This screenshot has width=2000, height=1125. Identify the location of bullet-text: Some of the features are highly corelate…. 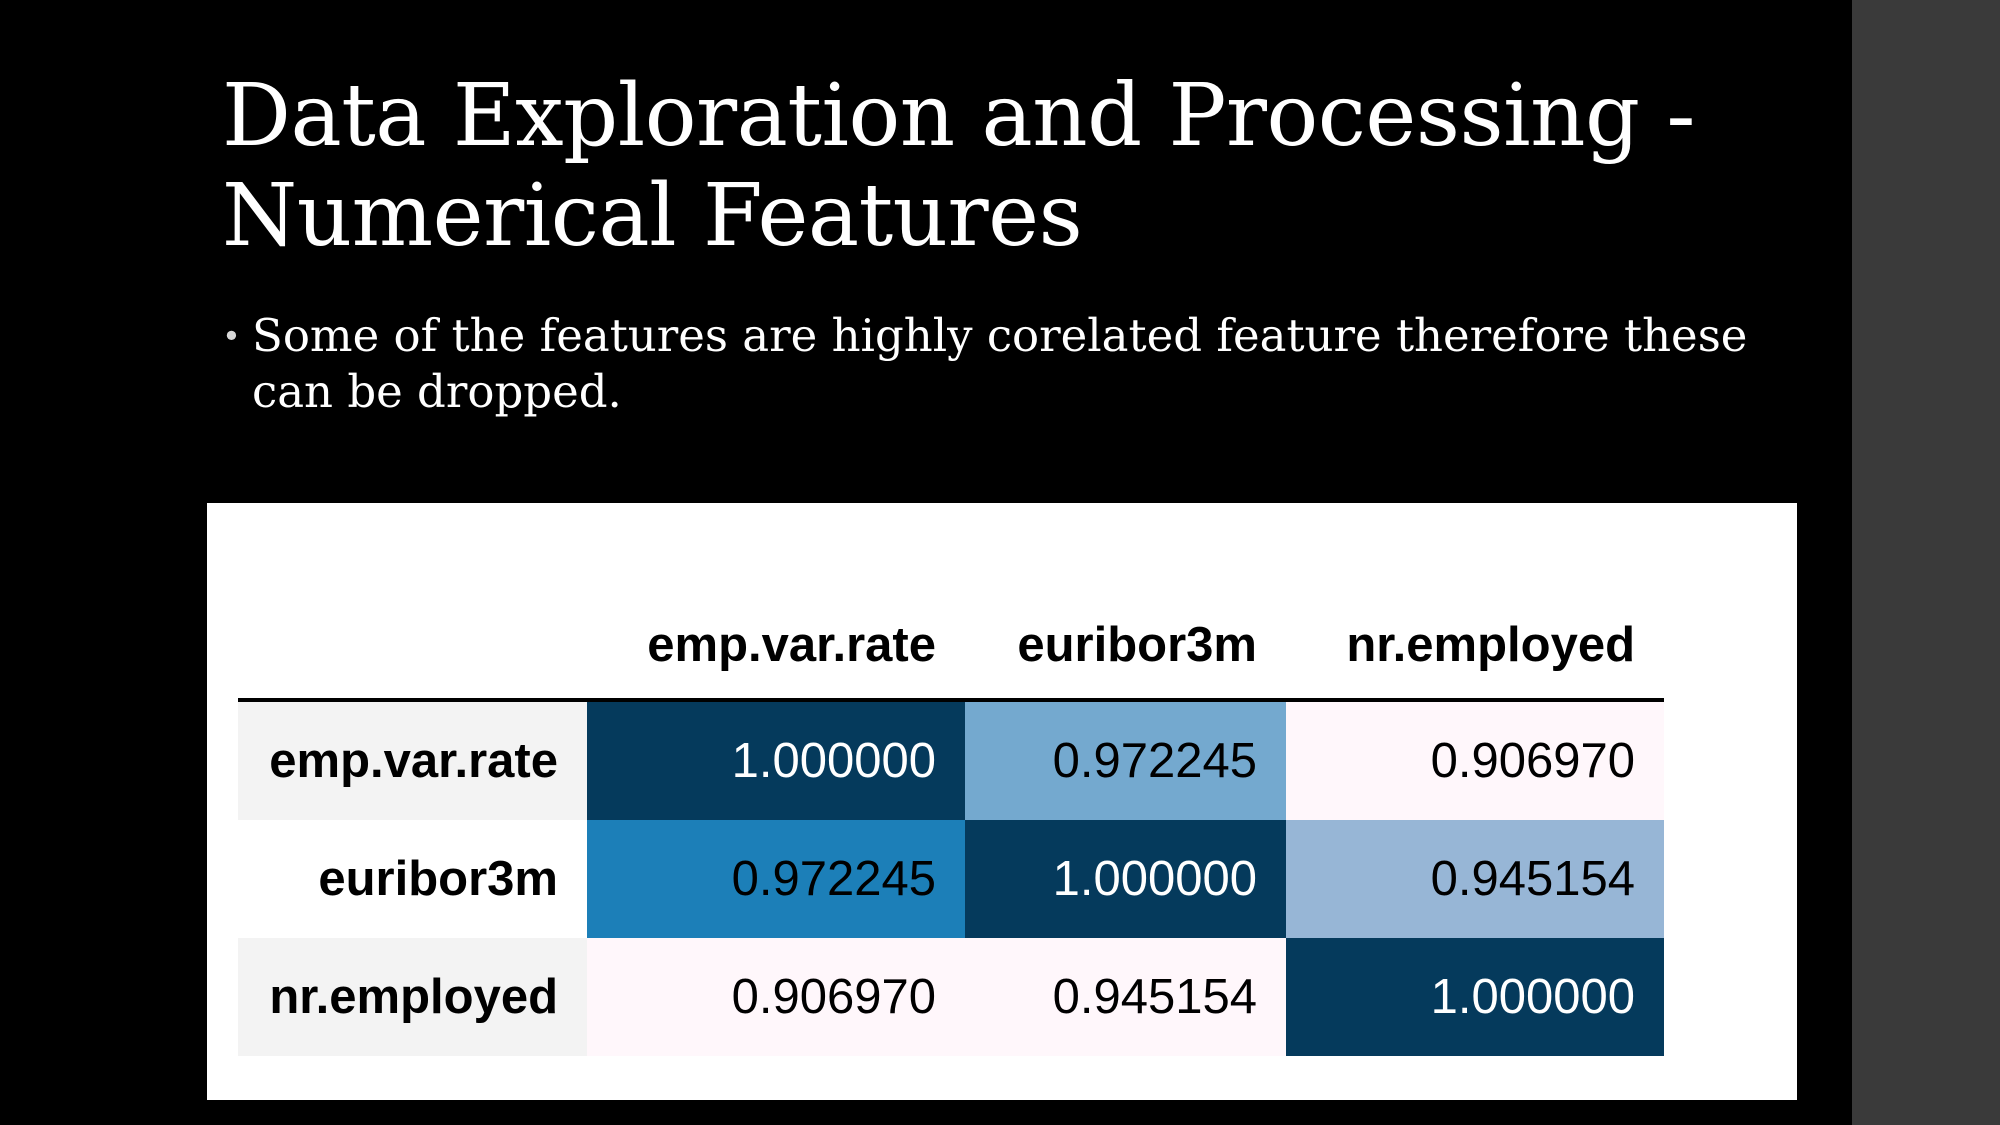
(1000, 363).